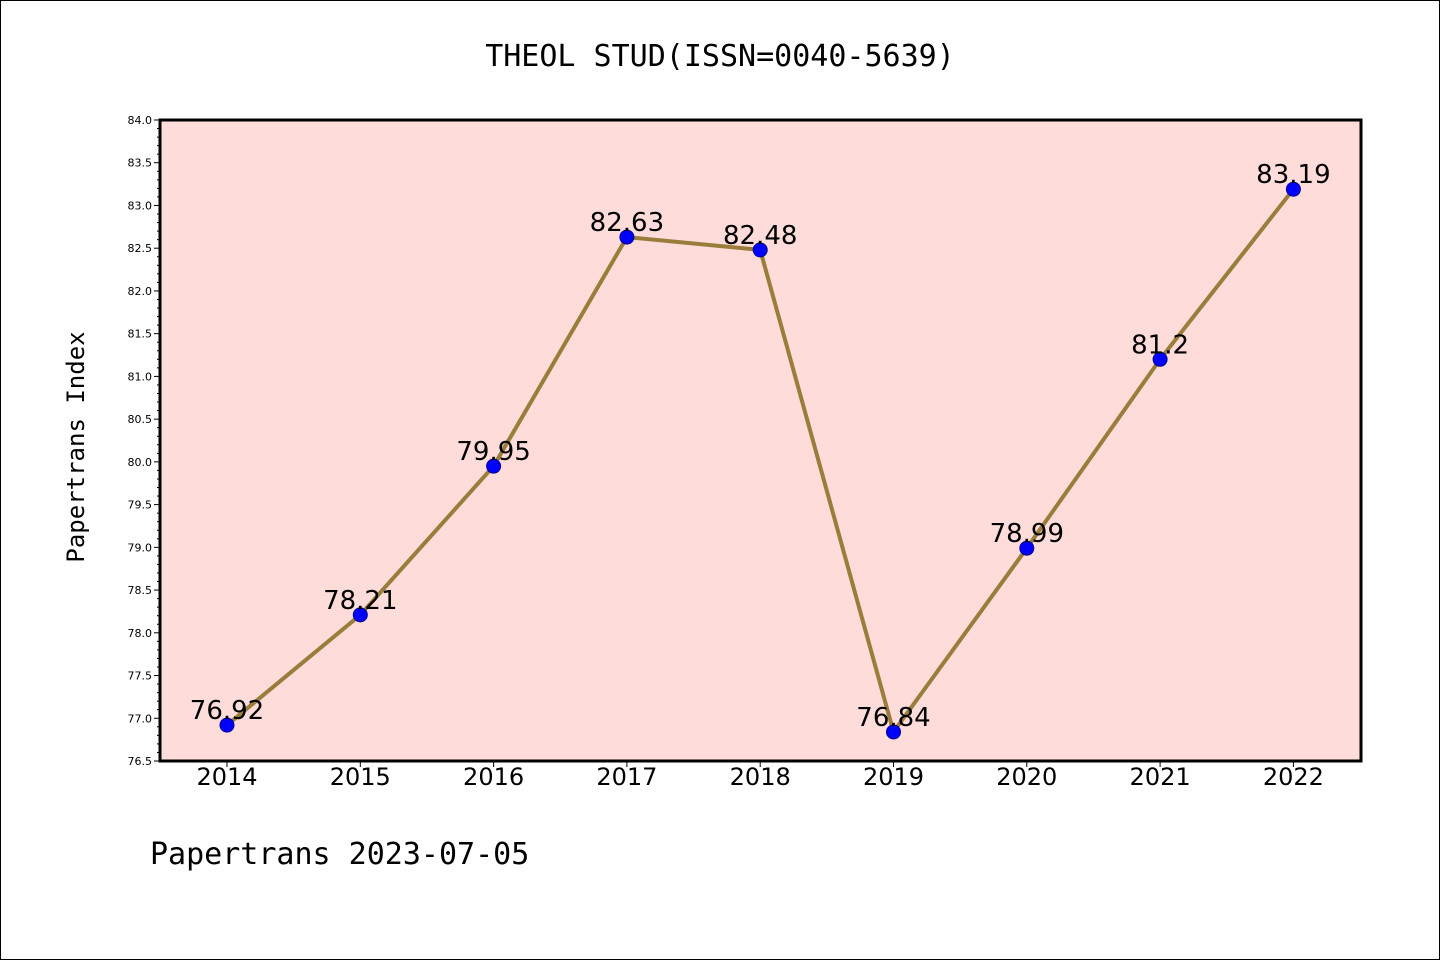 The image size is (1440, 960). Describe the element at coordinates (140, 590) in the screenshot. I see `y-tick-label: 78.5` at that location.